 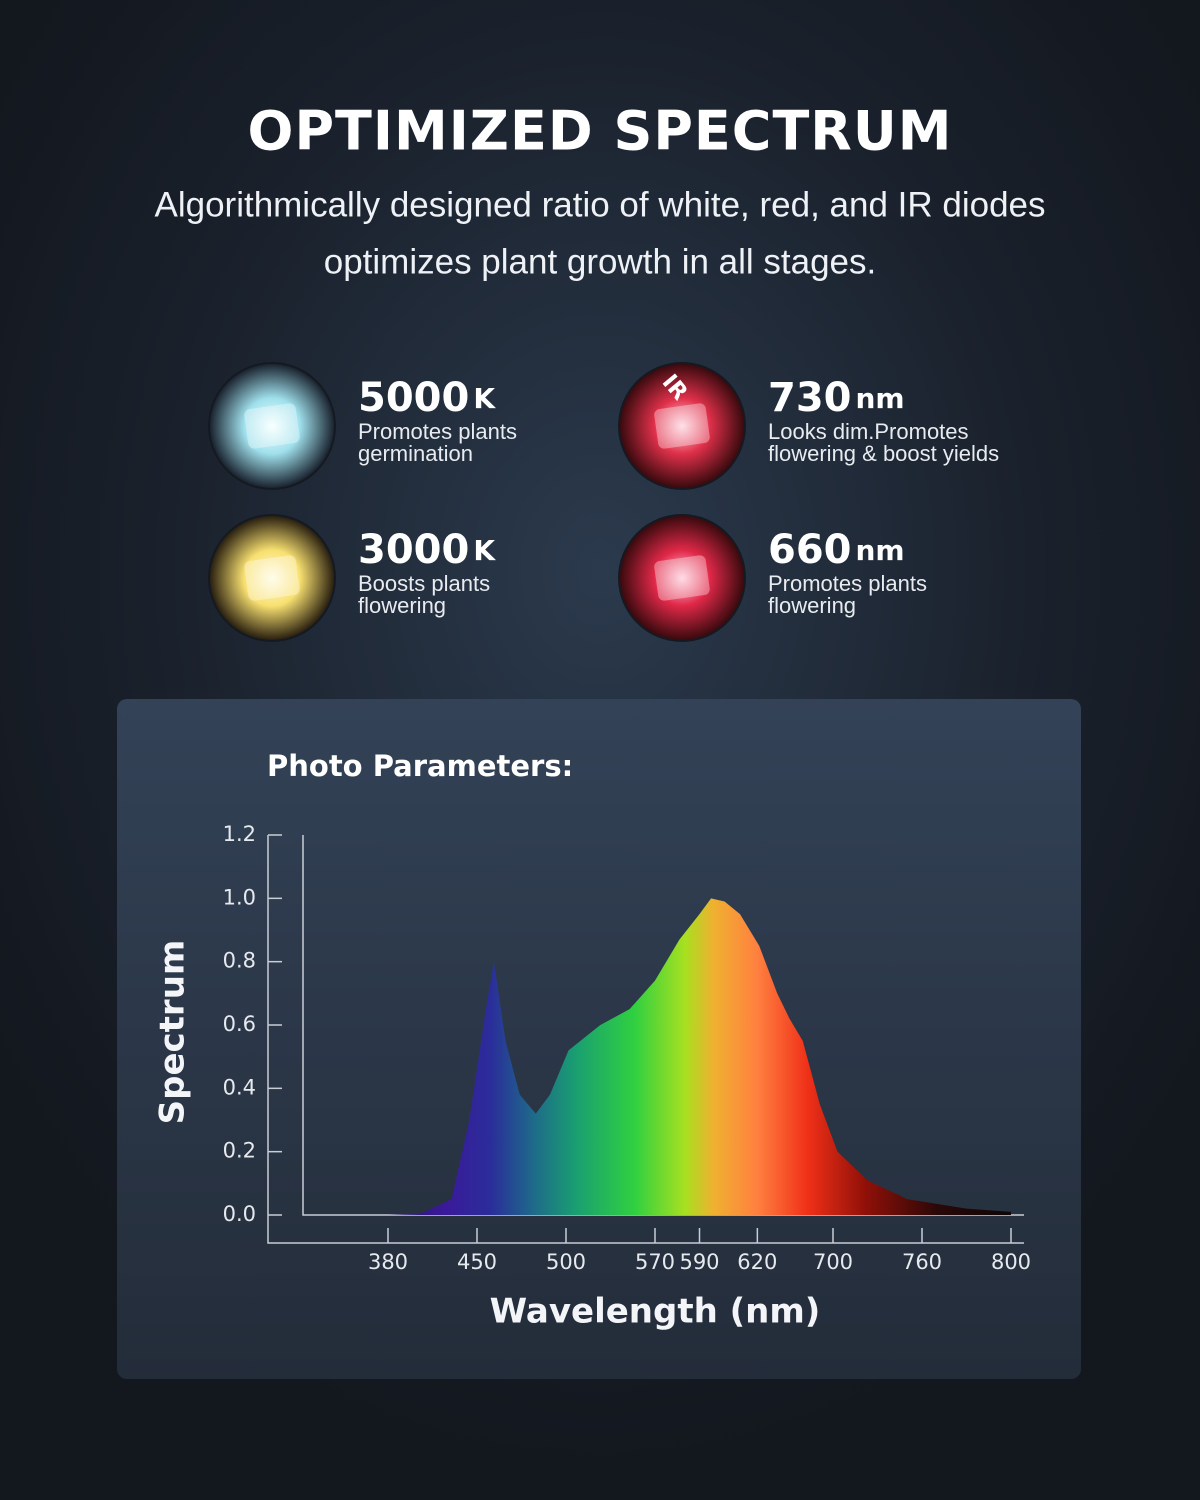 What do you see at coordinates (420, 766) in the screenshot?
I see `chart-title: Photo Parameters:` at bounding box center [420, 766].